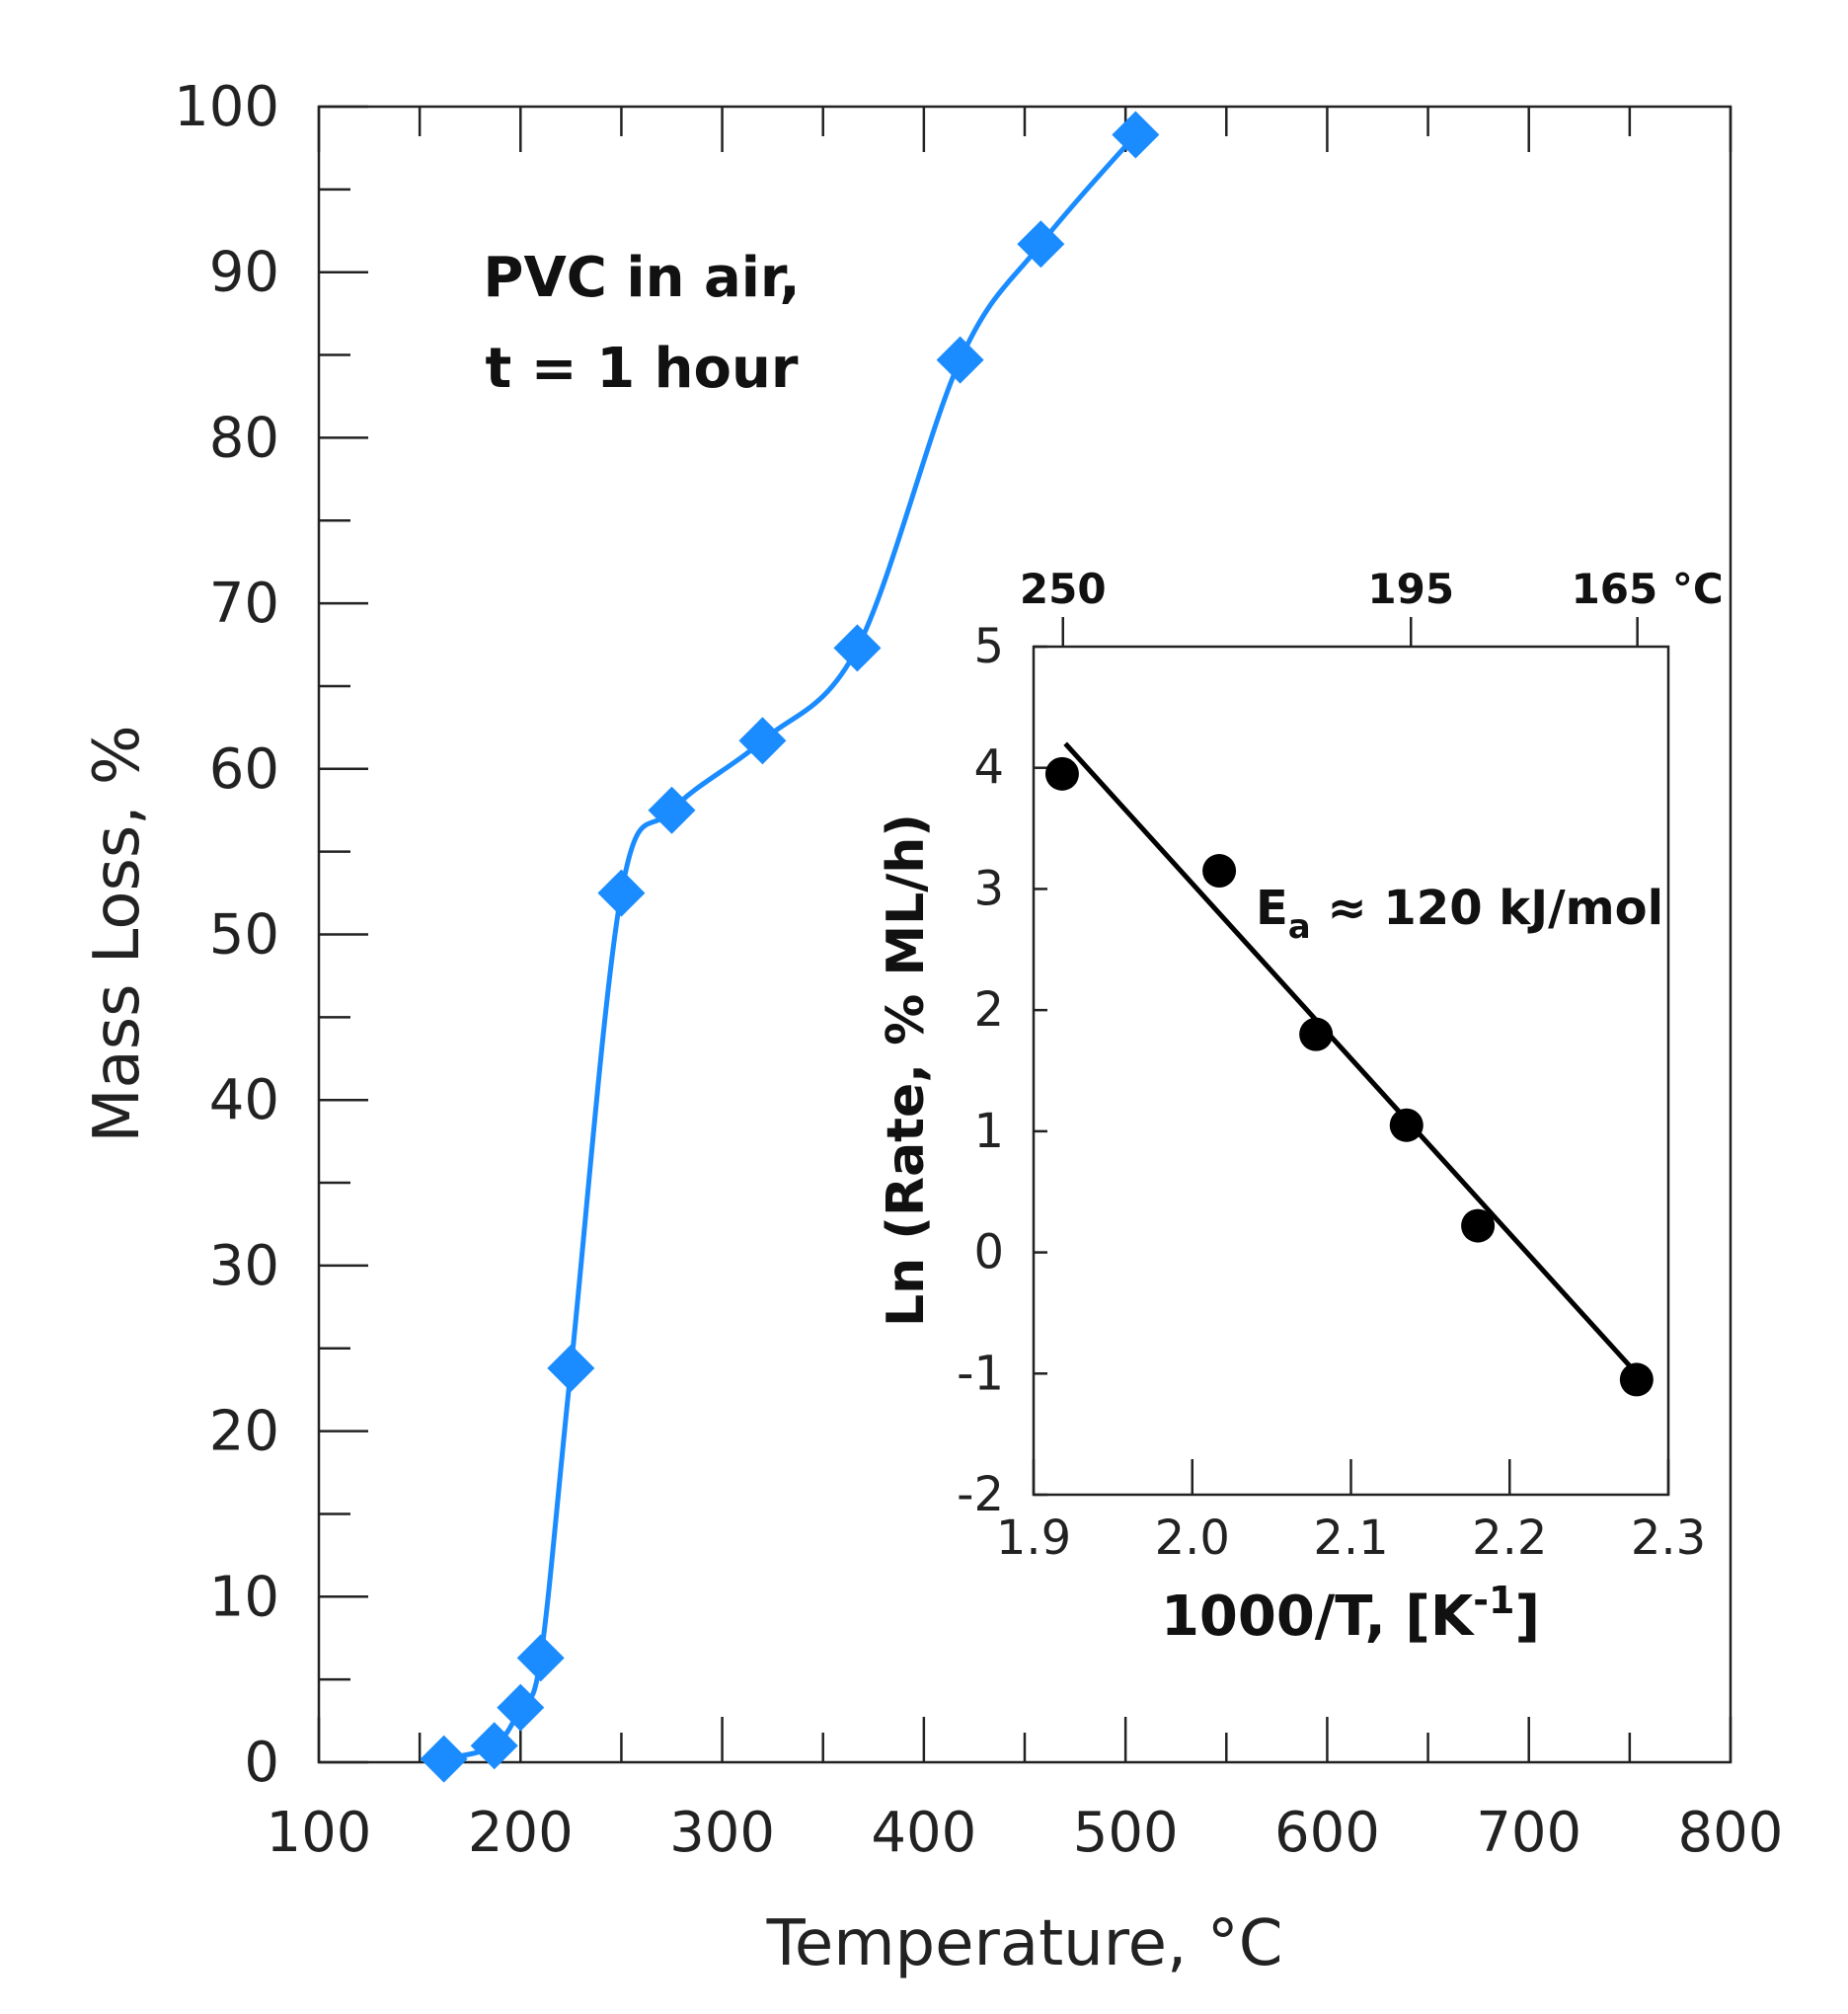  Describe the element at coordinates (988, 1252) in the screenshot. I see `inset-y-tick-label: 0` at that location.